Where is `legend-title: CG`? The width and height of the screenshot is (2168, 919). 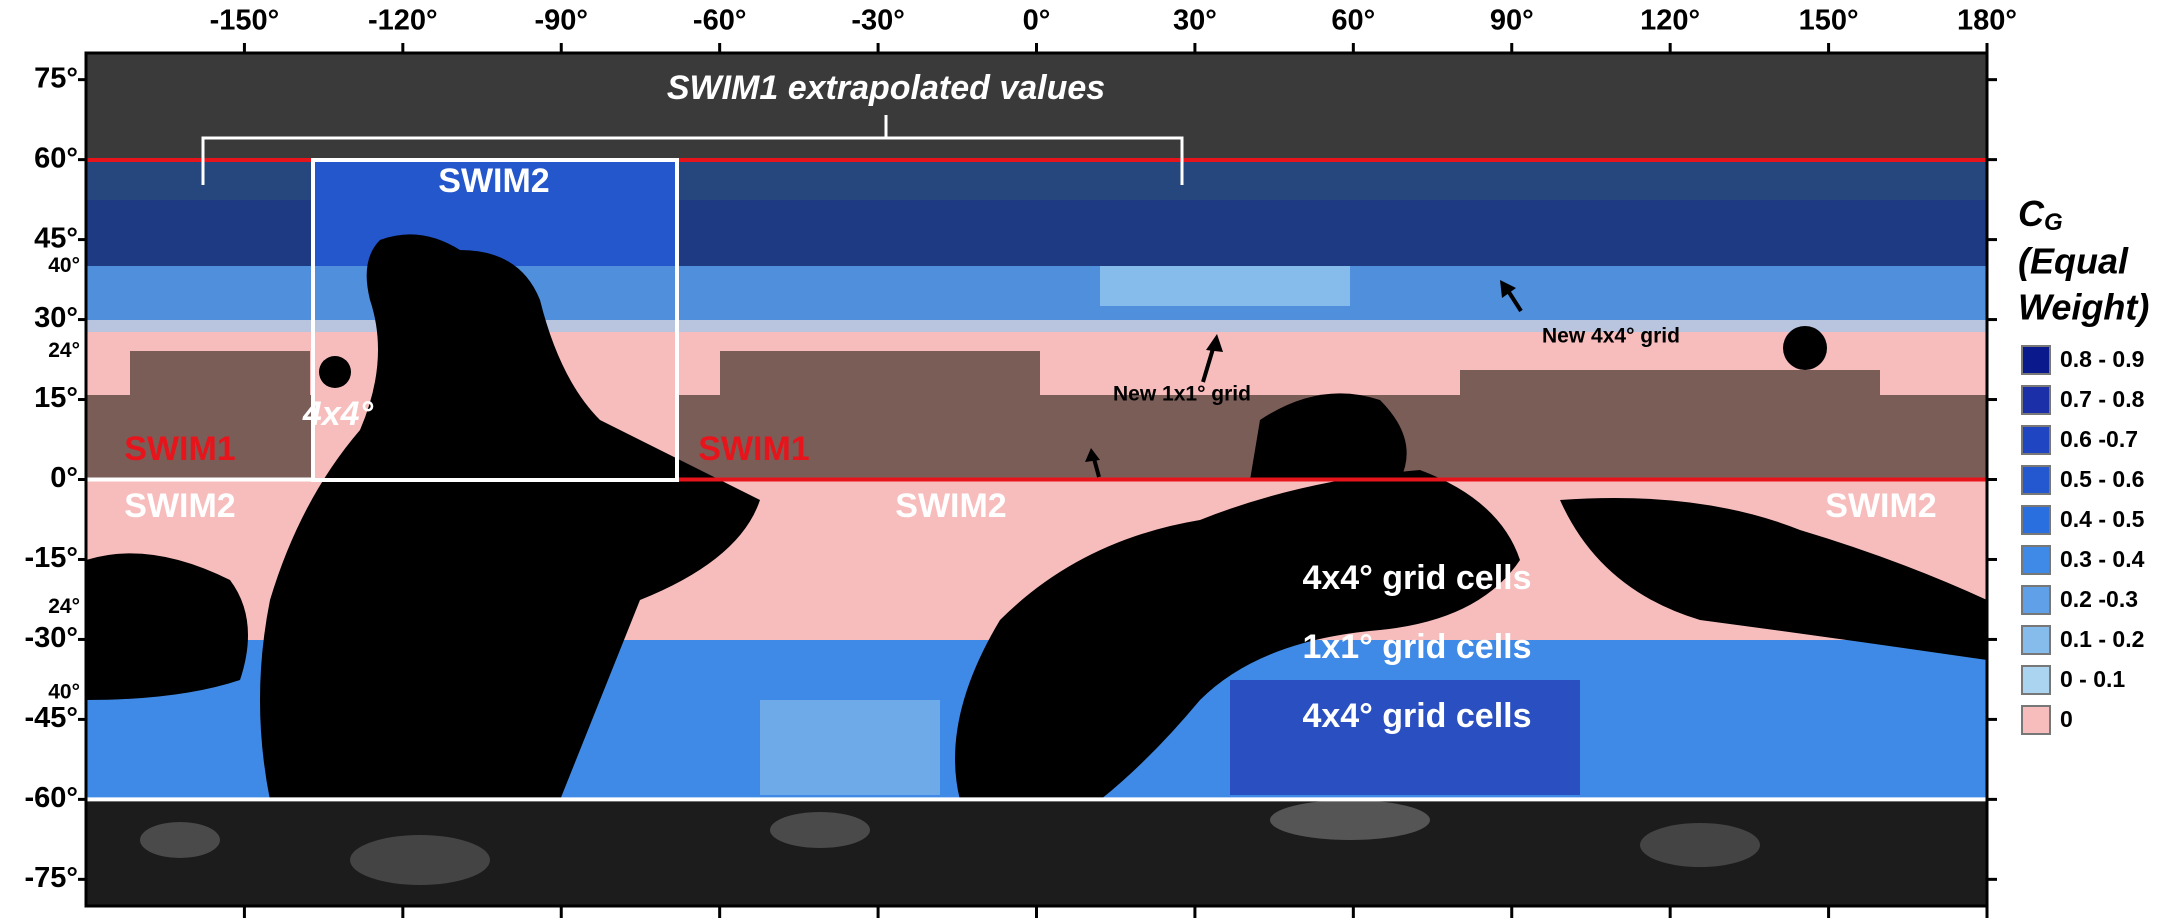 legend-title: CG is located at coordinates (2040, 215).